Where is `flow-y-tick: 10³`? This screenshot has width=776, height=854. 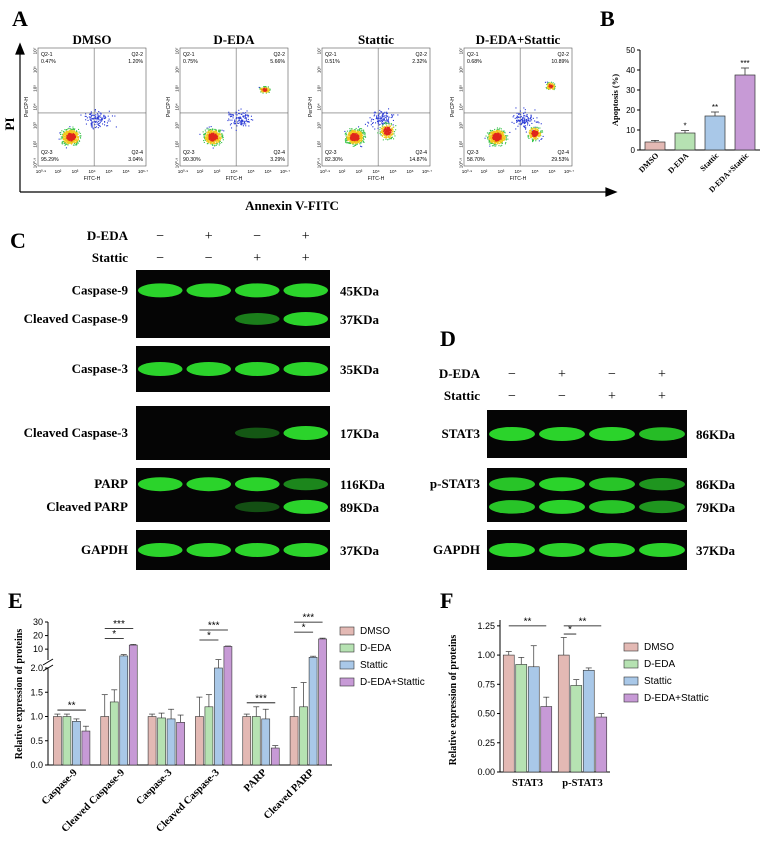 flow-y-tick: 10³ is located at coordinates (177, 125).